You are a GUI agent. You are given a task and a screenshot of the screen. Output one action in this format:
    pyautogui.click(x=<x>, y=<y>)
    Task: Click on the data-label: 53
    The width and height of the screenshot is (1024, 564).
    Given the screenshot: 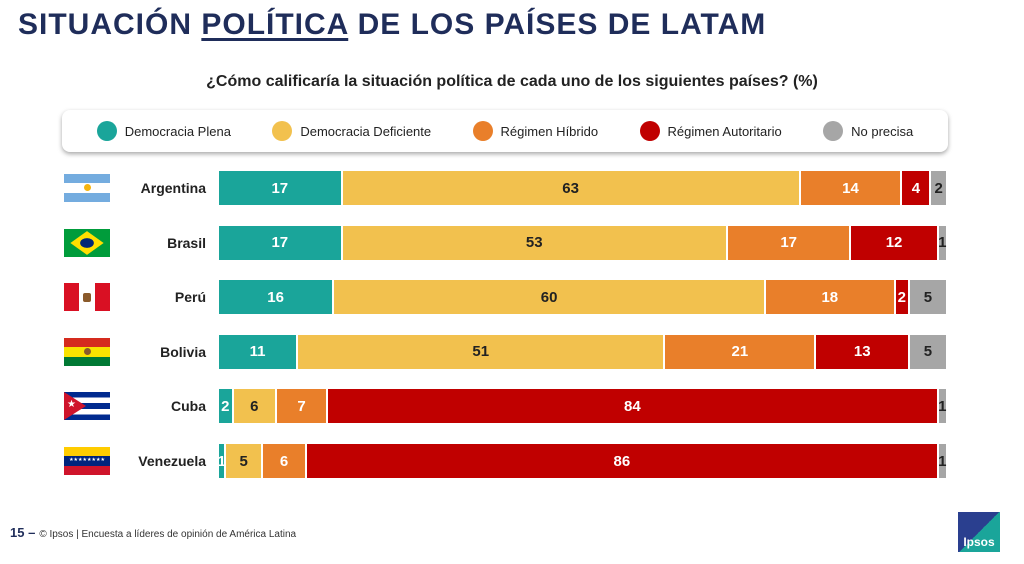 What is the action you would take?
    pyautogui.click(x=534, y=243)
    